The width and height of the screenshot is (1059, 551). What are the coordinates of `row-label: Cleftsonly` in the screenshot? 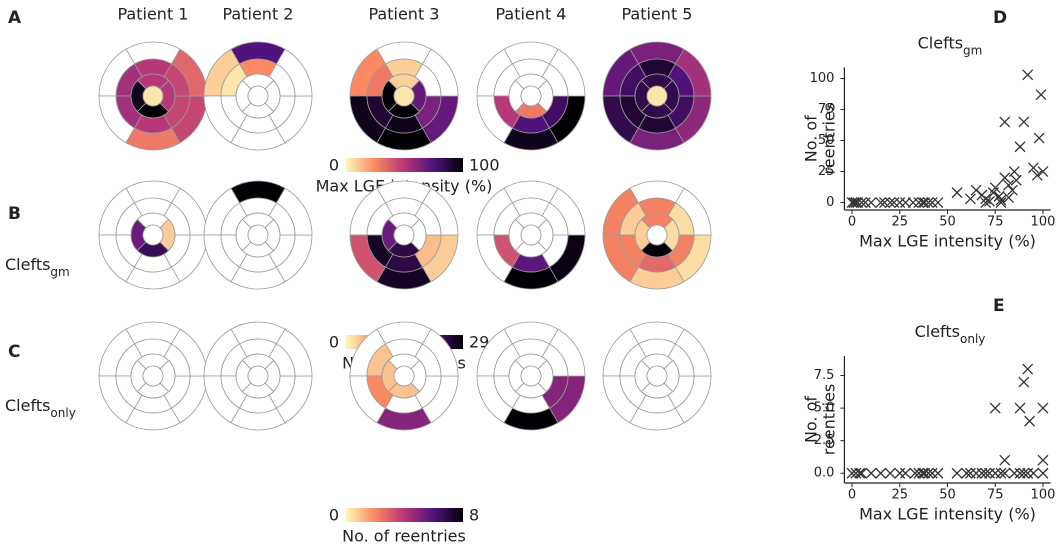 It's located at (40, 408).